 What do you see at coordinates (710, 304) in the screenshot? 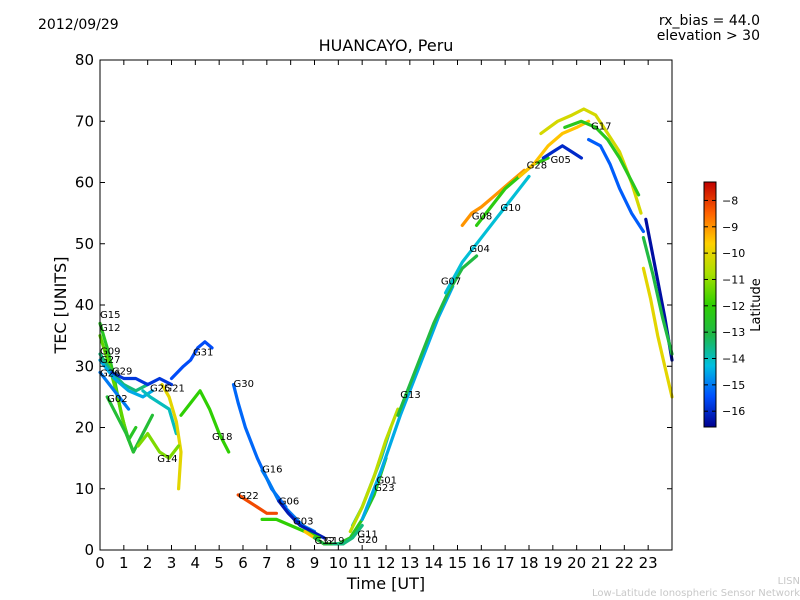
I see `colorbar` at bounding box center [710, 304].